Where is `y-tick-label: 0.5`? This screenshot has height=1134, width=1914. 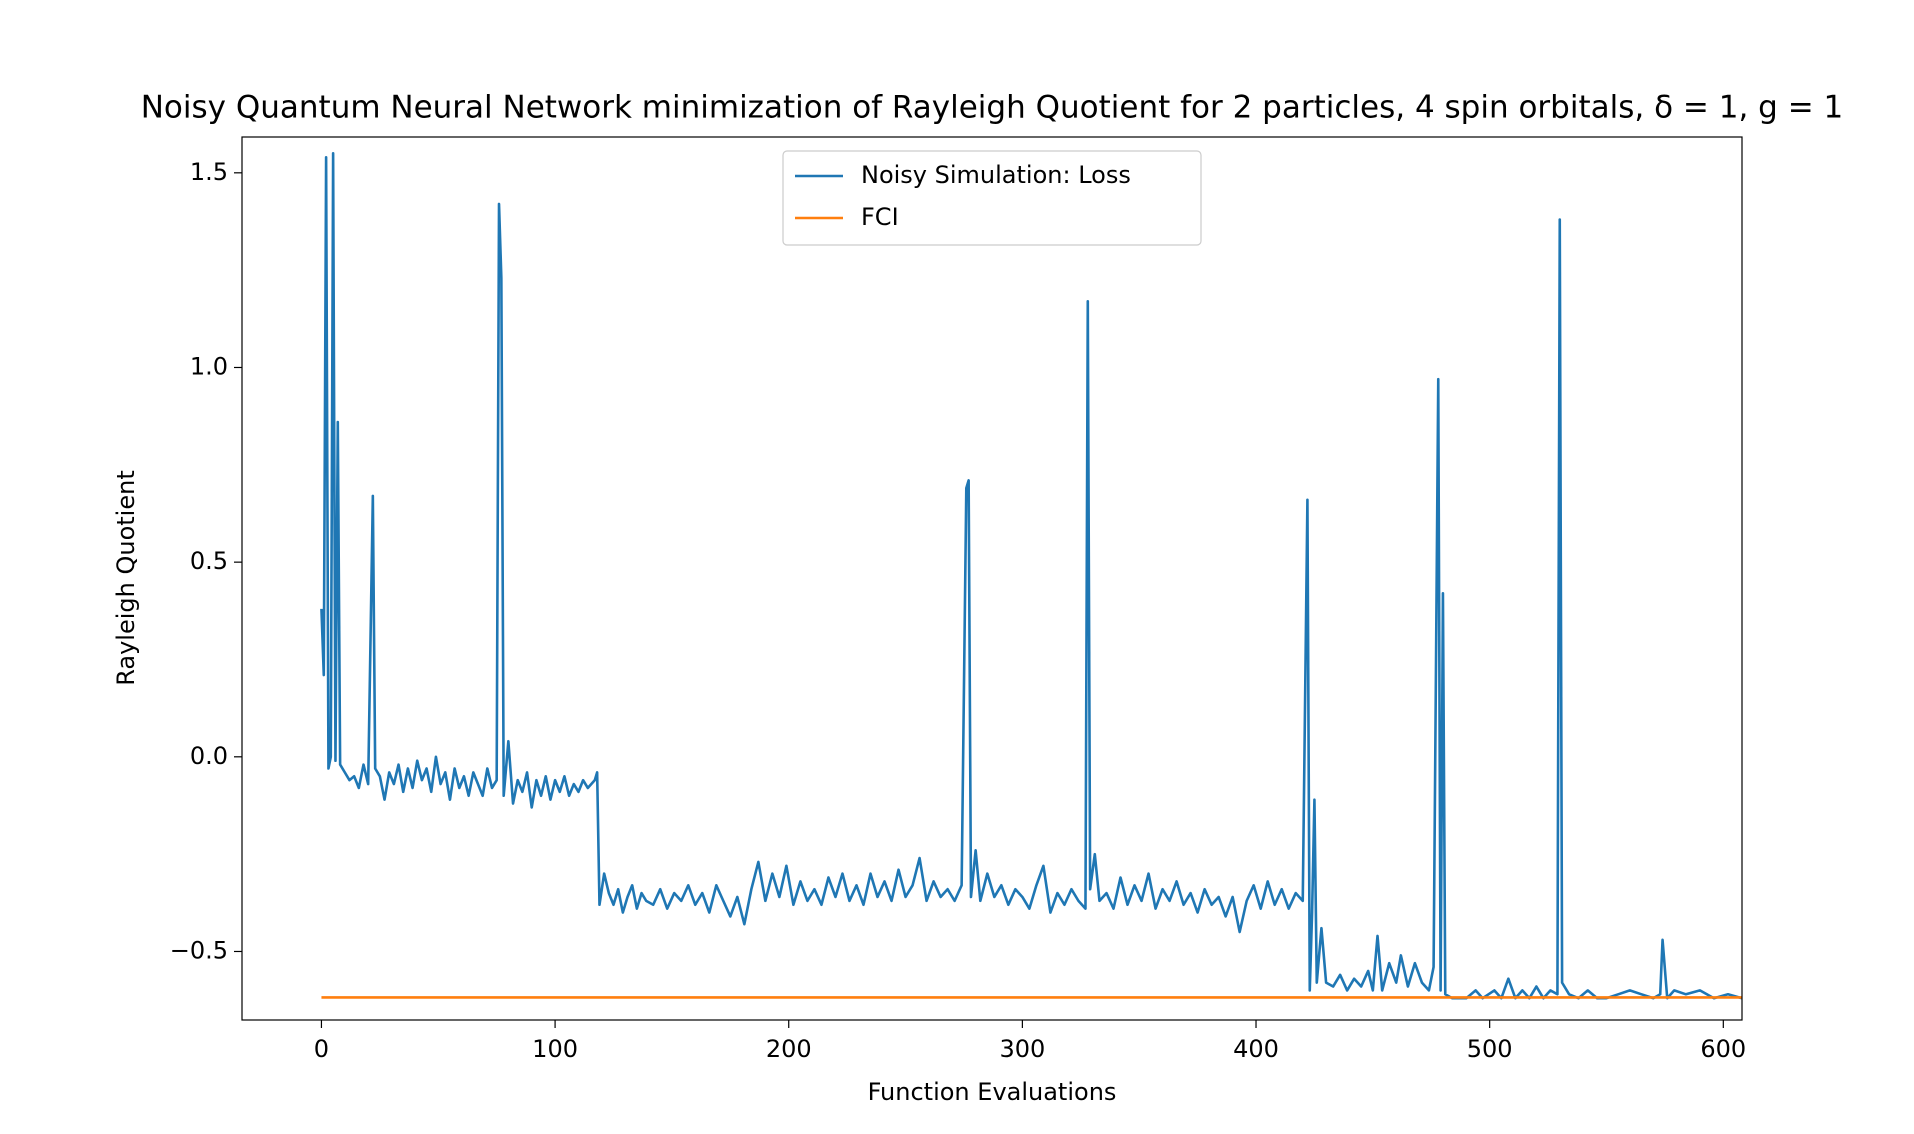
y-tick-label: 0.5 is located at coordinates (209, 561).